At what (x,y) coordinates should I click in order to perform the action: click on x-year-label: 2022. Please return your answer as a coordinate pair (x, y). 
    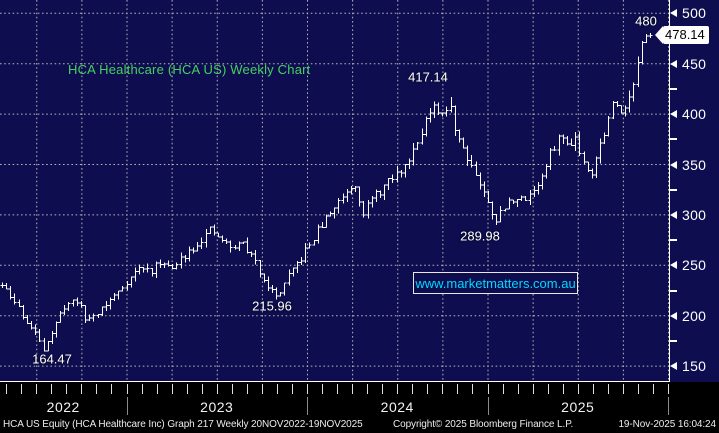
    Looking at the image, I should click on (63, 407).